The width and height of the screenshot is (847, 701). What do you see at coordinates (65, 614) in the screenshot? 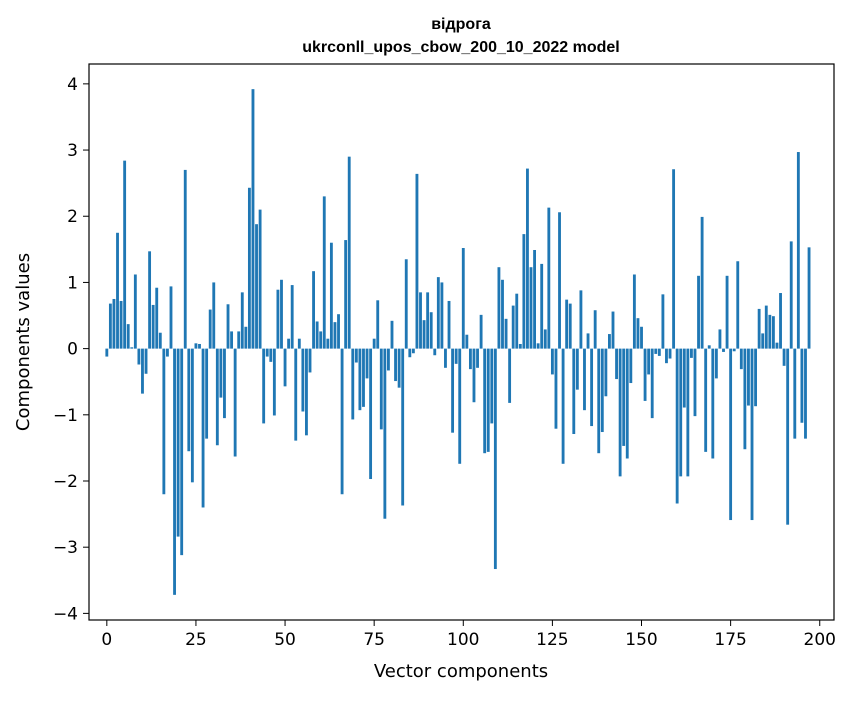
I see `y-tick-label: −4` at bounding box center [65, 614].